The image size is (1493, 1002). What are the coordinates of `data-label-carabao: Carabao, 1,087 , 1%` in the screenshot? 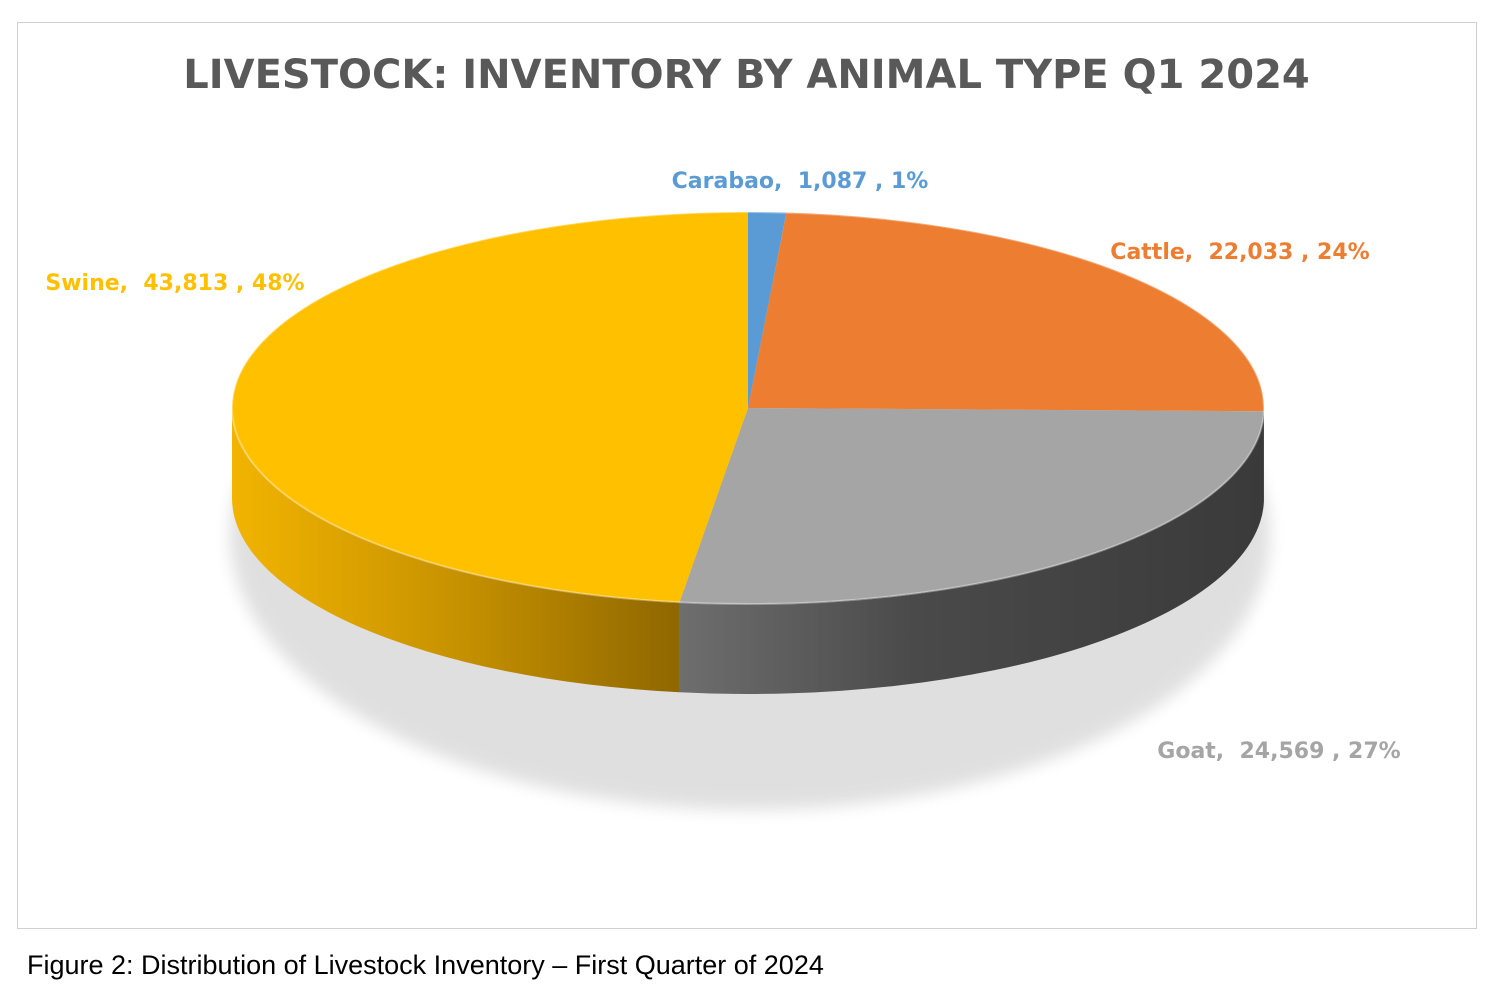 It's located at (800, 181).